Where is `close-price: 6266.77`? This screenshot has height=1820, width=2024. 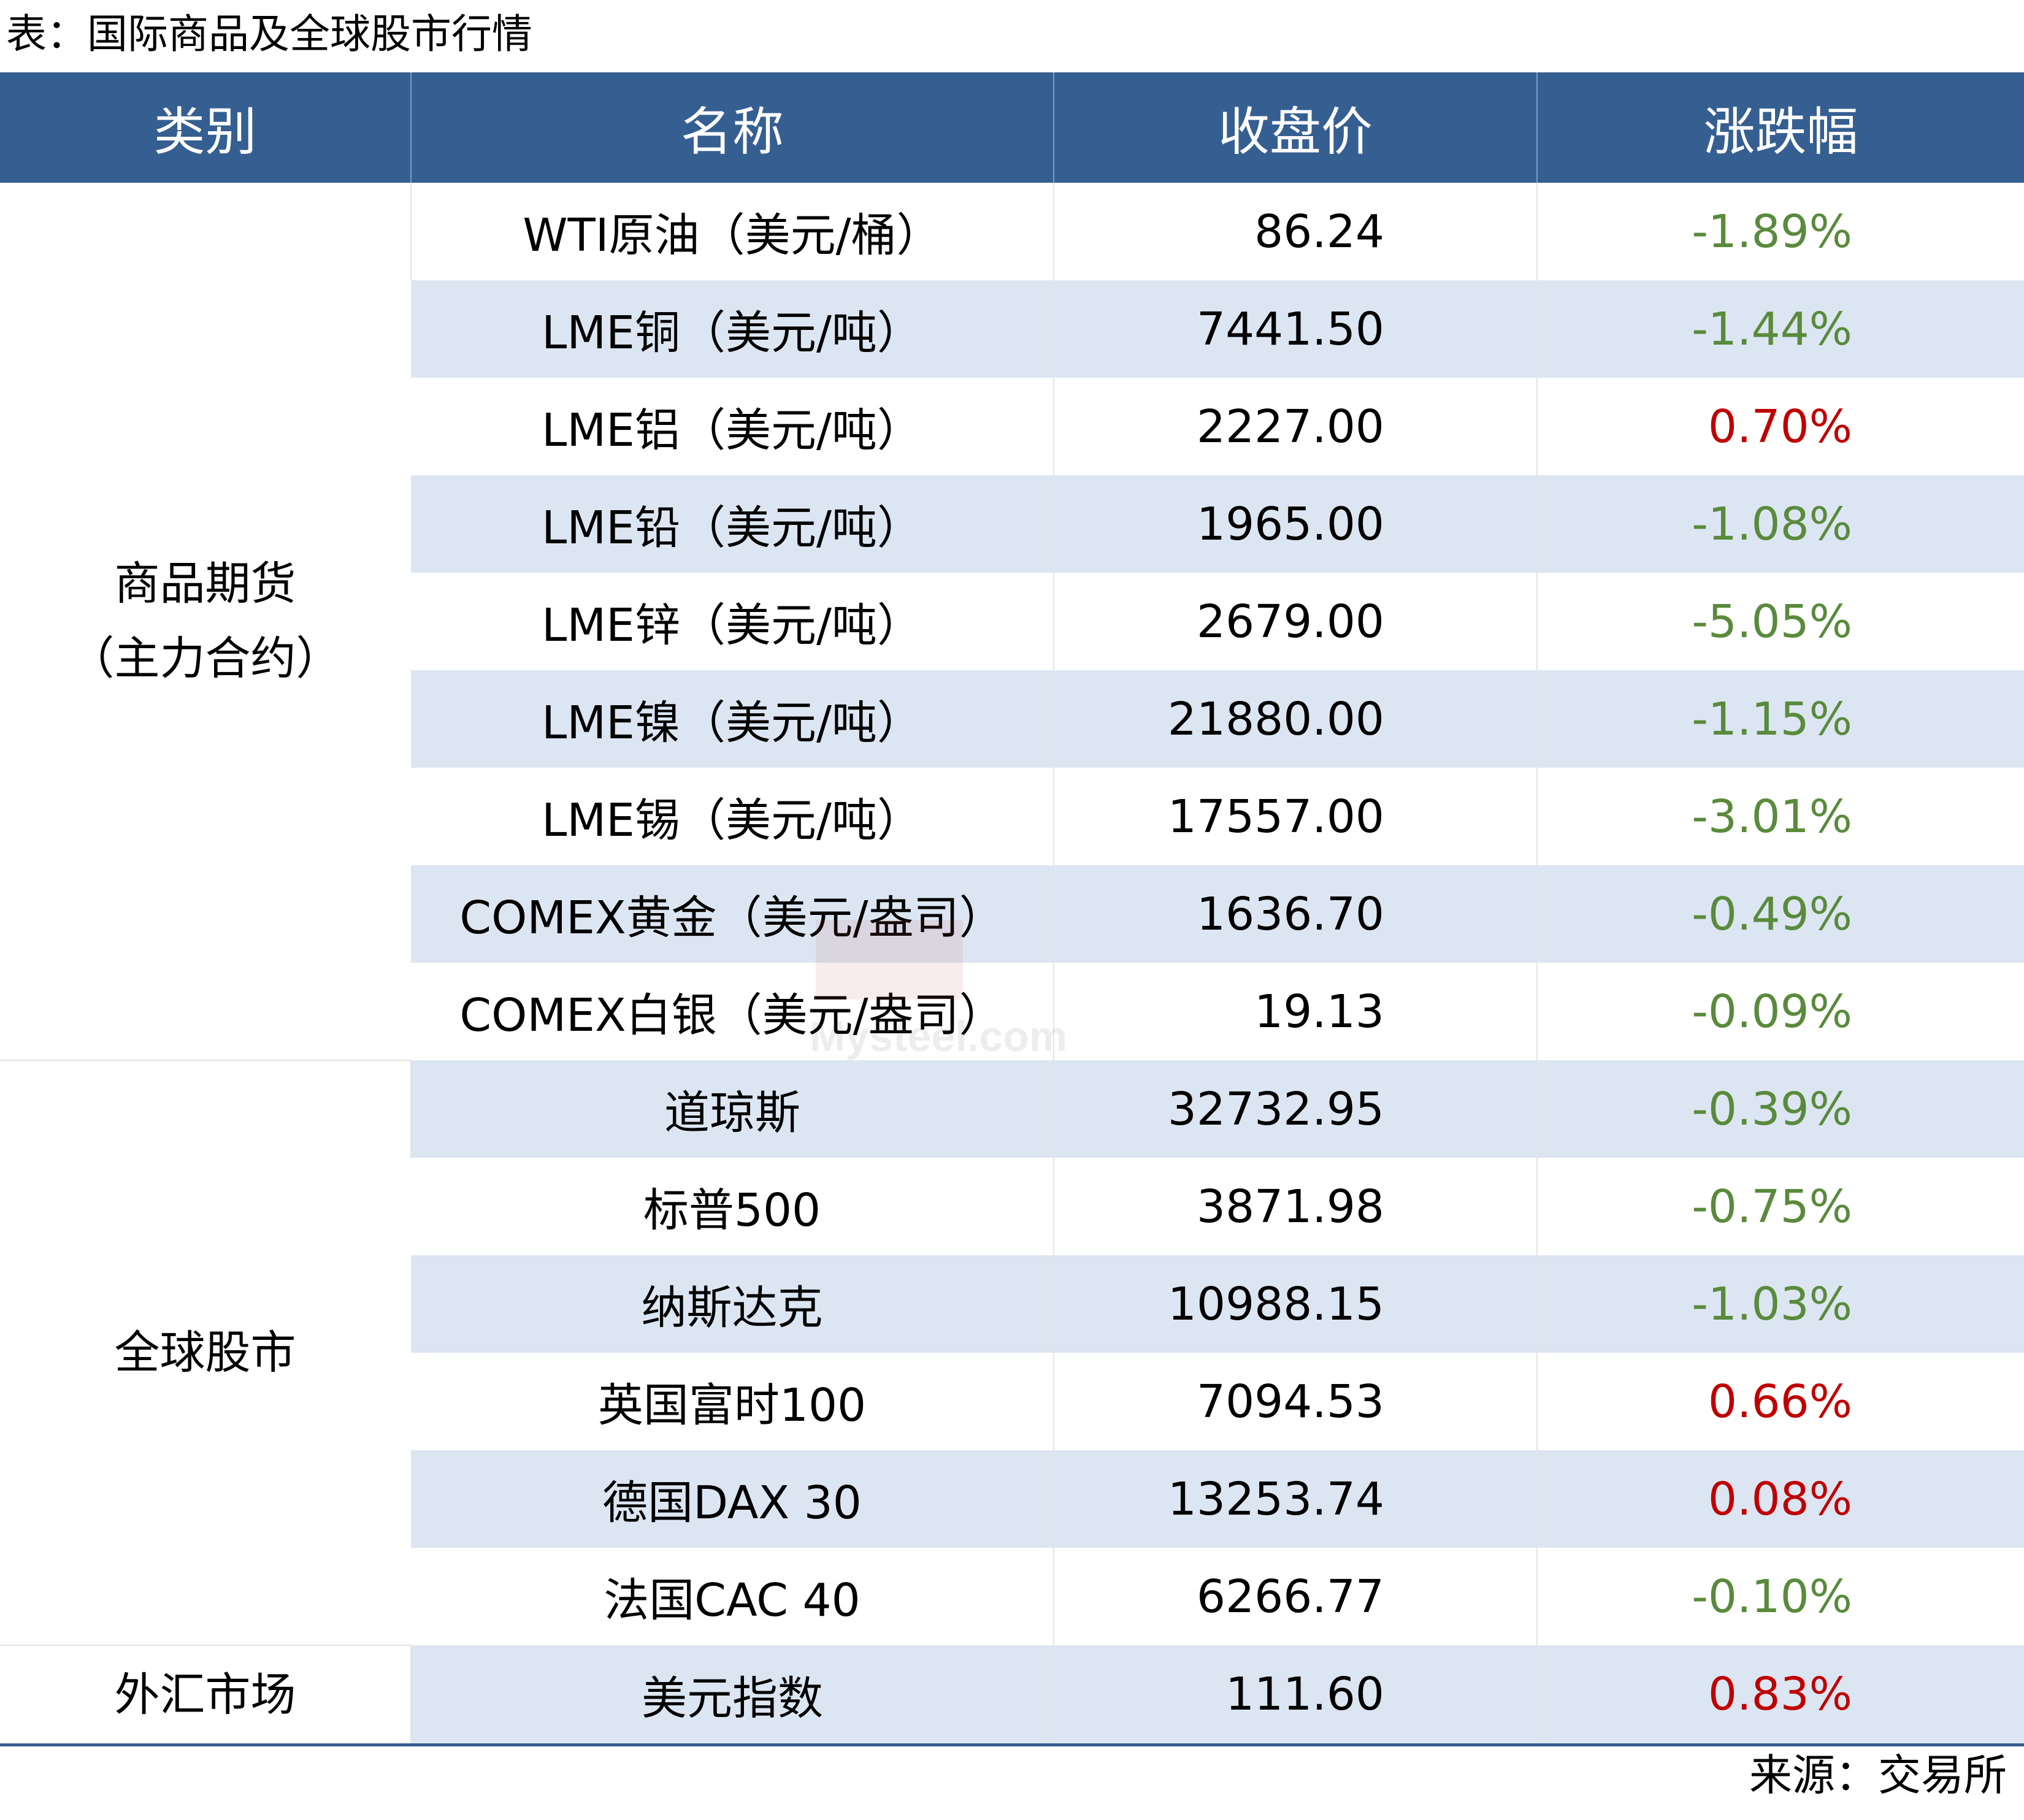
close-price: 6266.77 is located at coordinates (1295, 1596).